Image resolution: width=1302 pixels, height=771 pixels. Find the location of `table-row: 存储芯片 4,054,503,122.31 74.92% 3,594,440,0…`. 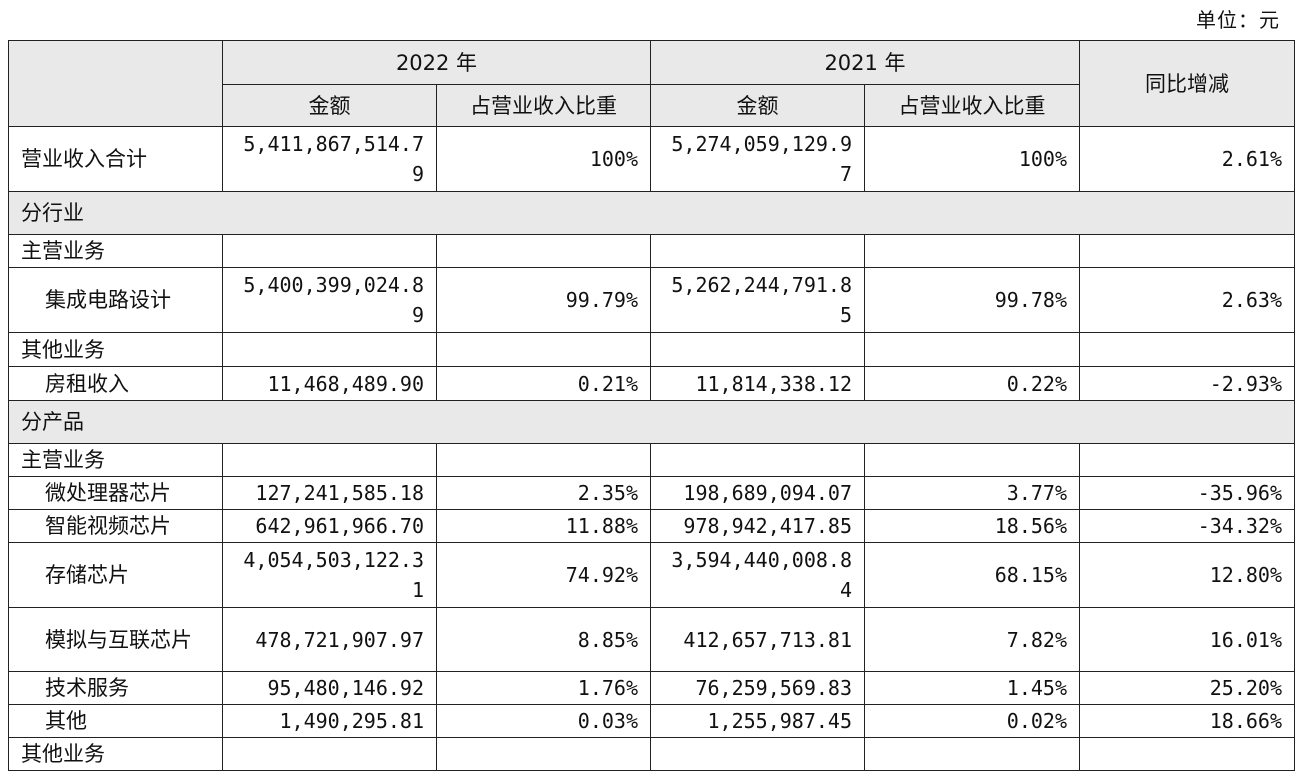

table-row: 存储芯片 4,054,503,122.31 74.92% 3,594,440,0… is located at coordinates (651, 575).